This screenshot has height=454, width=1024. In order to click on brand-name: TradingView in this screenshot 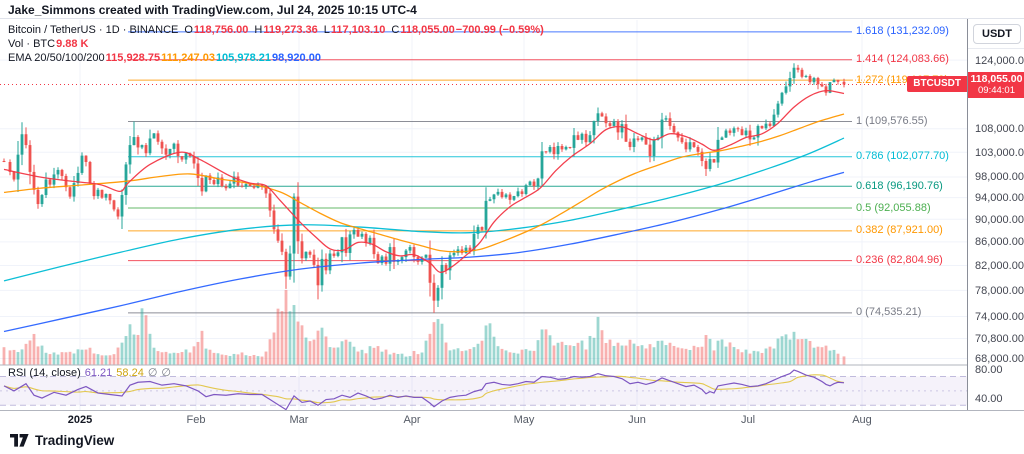, I will do `click(75, 440)`.